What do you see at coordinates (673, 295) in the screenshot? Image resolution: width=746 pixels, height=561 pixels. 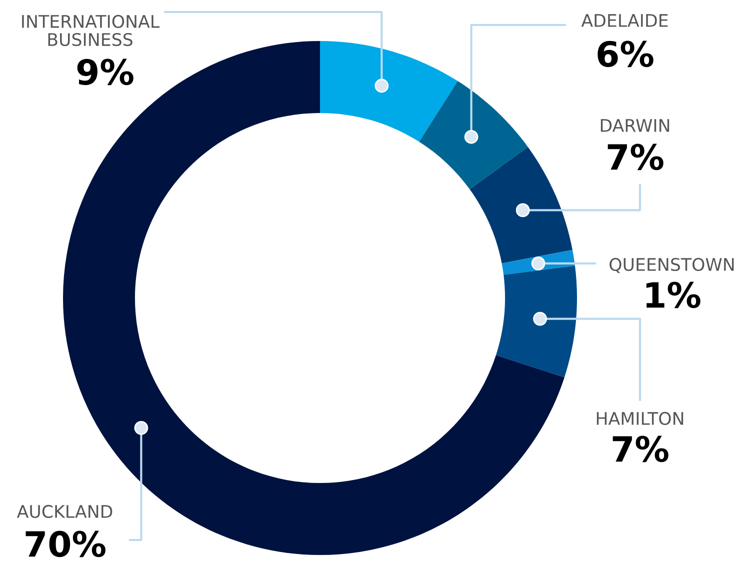 I see `data-label: 1%` at bounding box center [673, 295].